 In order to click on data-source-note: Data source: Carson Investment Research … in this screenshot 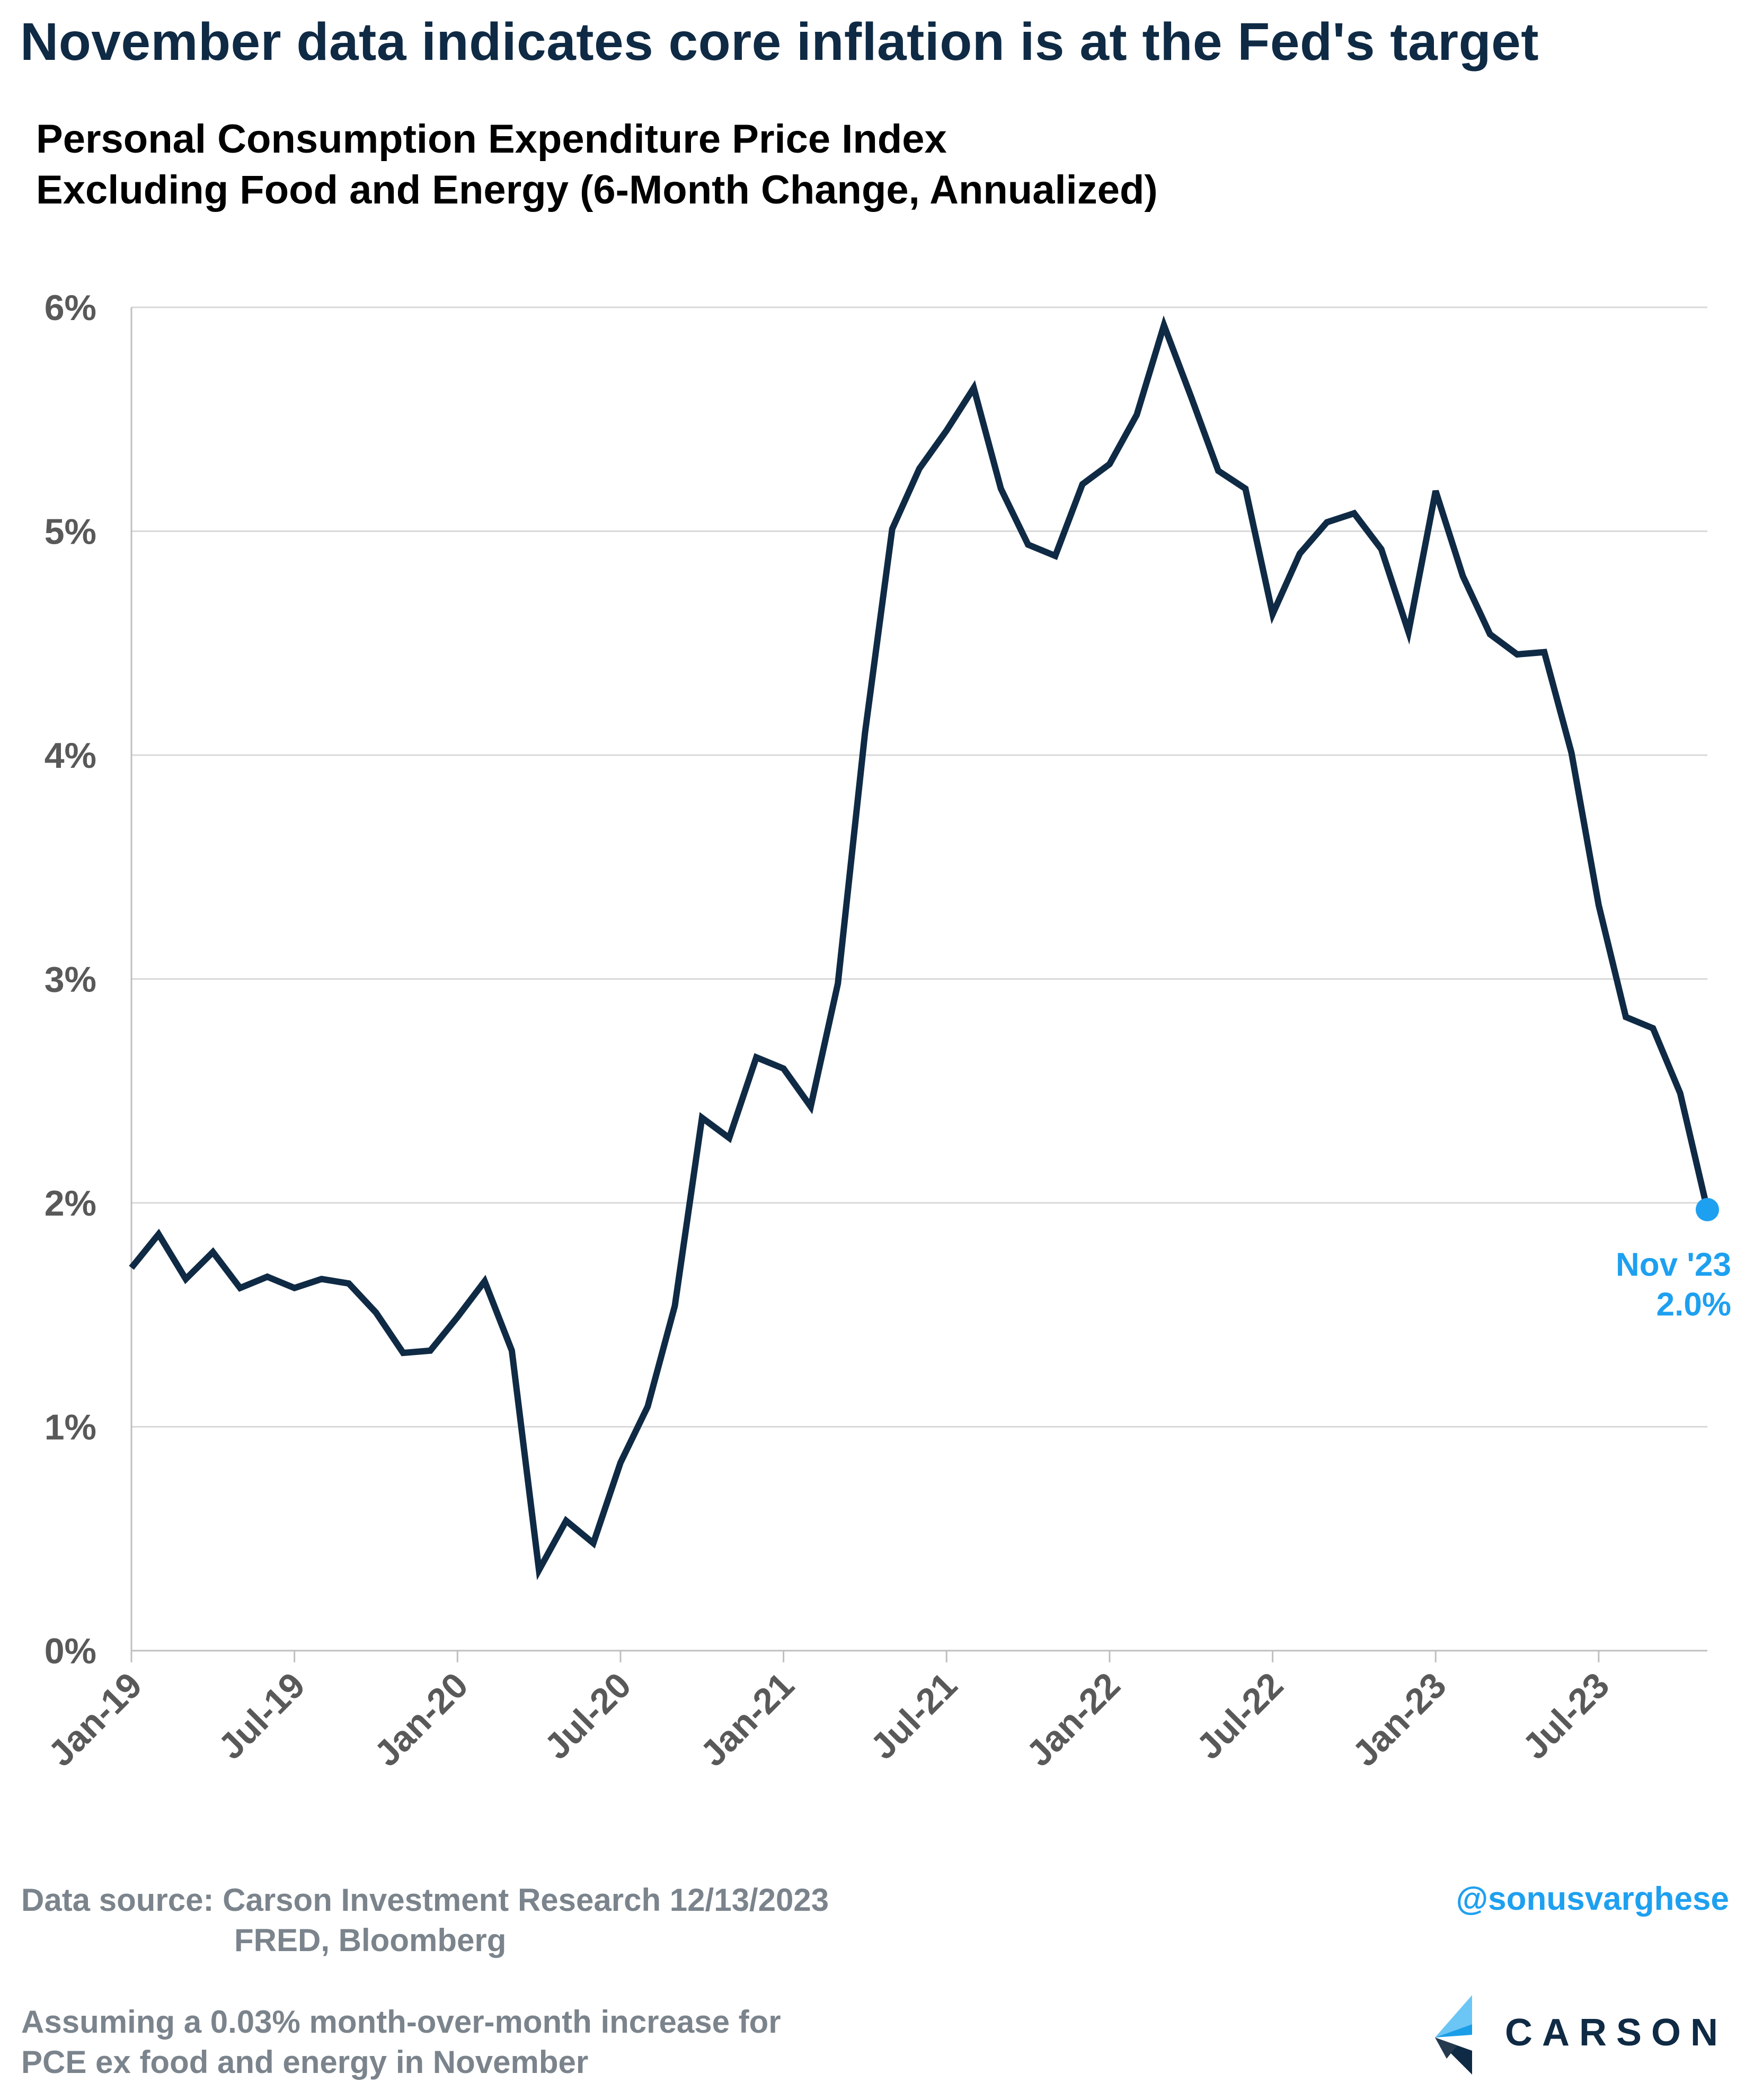, I will do `click(425, 1920)`.